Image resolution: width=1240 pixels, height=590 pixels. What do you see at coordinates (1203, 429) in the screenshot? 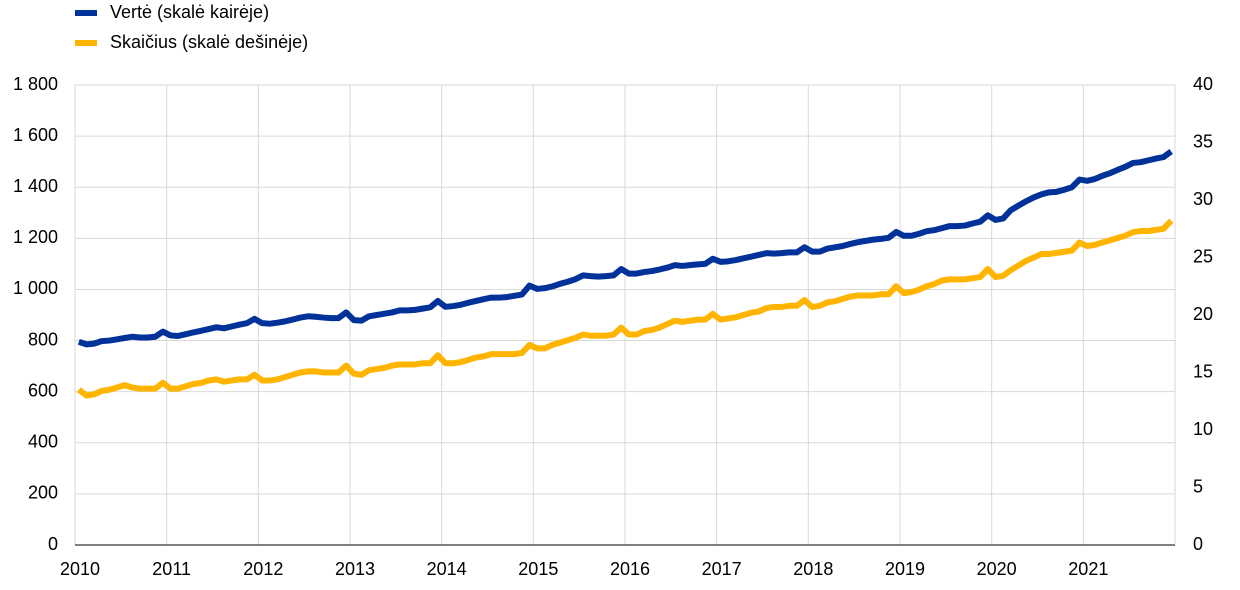
I see `y2-tick-label: 10` at bounding box center [1203, 429].